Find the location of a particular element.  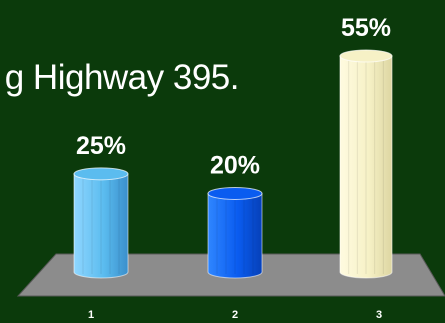

category-label-2: 2 is located at coordinates (235, 315).